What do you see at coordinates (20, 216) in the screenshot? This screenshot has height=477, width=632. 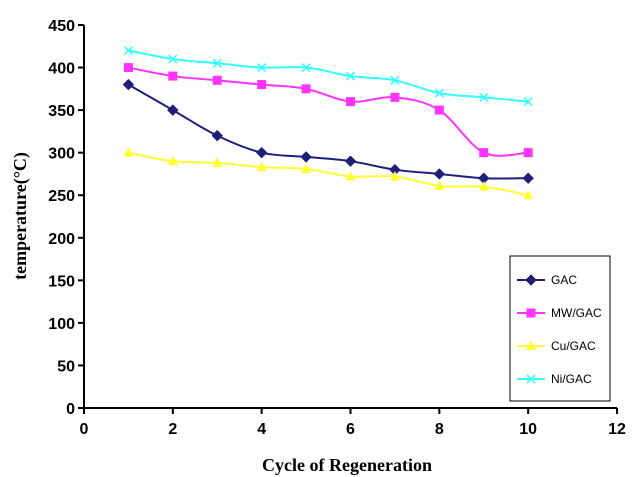 I see `y-axis-title: temperature(°C)` at bounding box center [20, 216].